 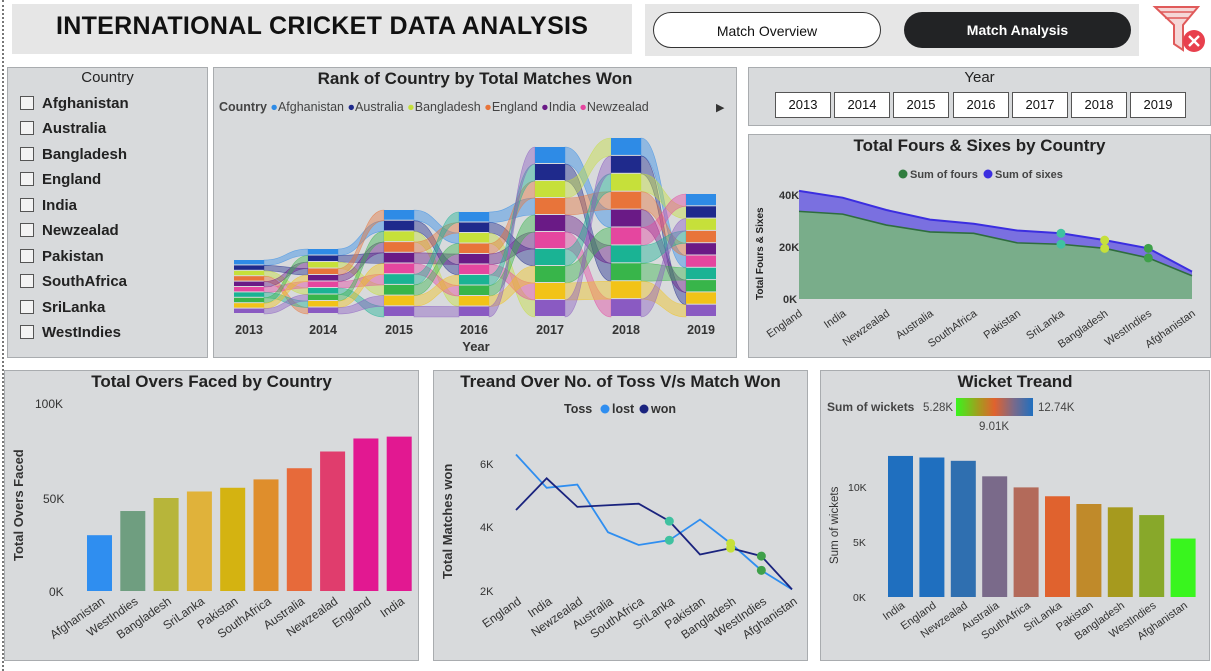 I want to click on year-button-2013: 2013, so click(x=803, y=105).